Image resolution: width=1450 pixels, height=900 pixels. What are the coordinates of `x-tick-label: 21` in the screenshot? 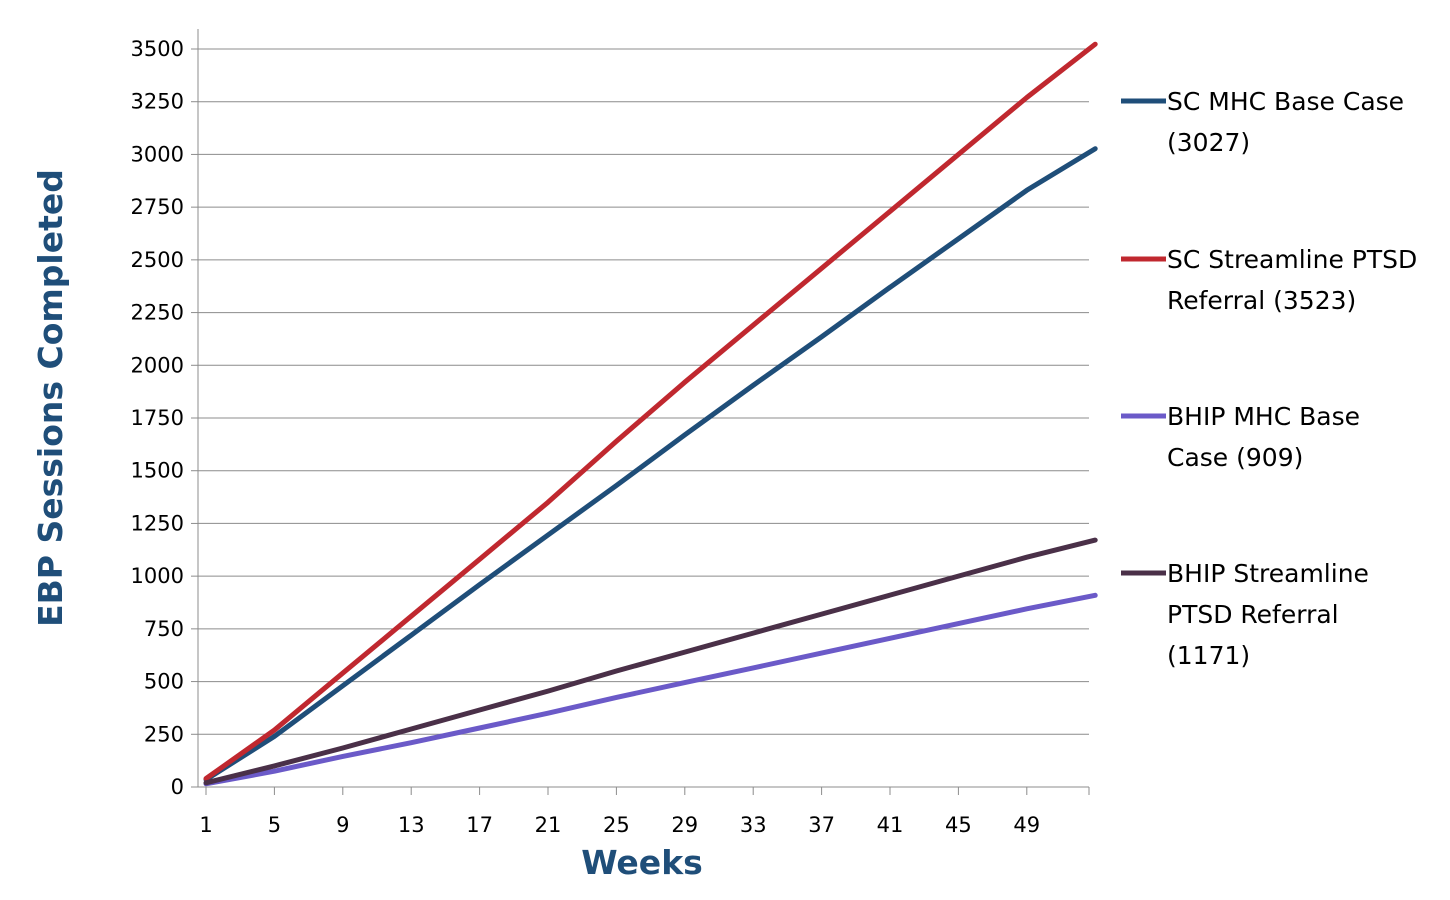 It's located at (548, 825).